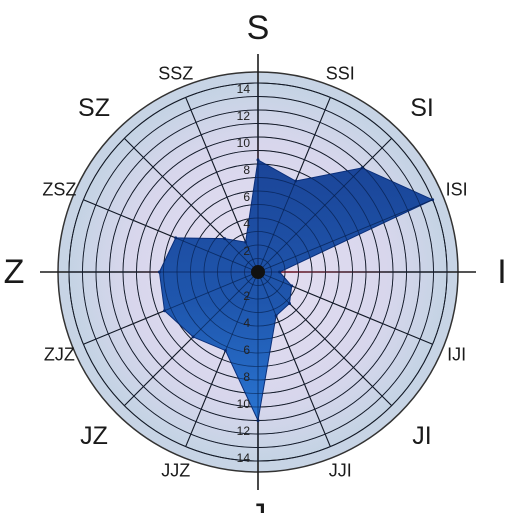  Describe the element at coordinates (244, 431) in the screenshot. I see `tick-label-lower: 12` at that location.